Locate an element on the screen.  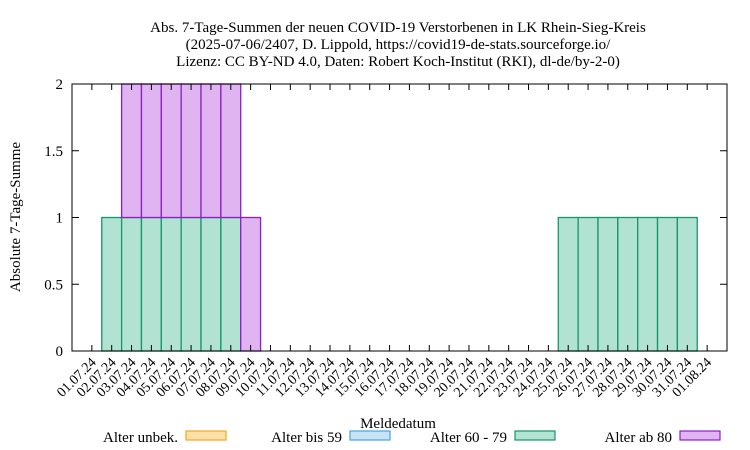
bar-alter-ab-80-09.07.24 is located at coordinates (251, 284).